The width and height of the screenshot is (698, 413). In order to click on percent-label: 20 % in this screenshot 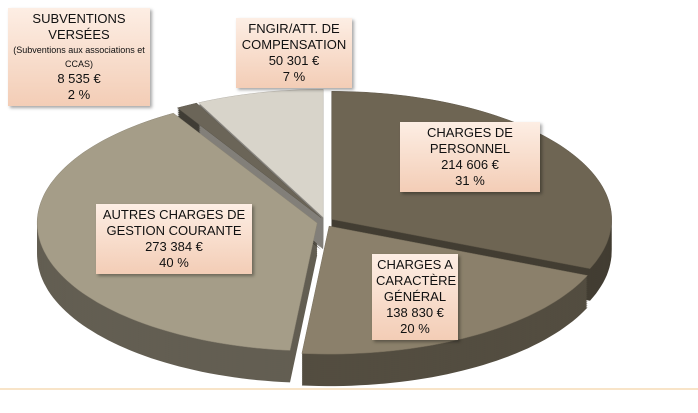, I will do `click(415, 328)`.